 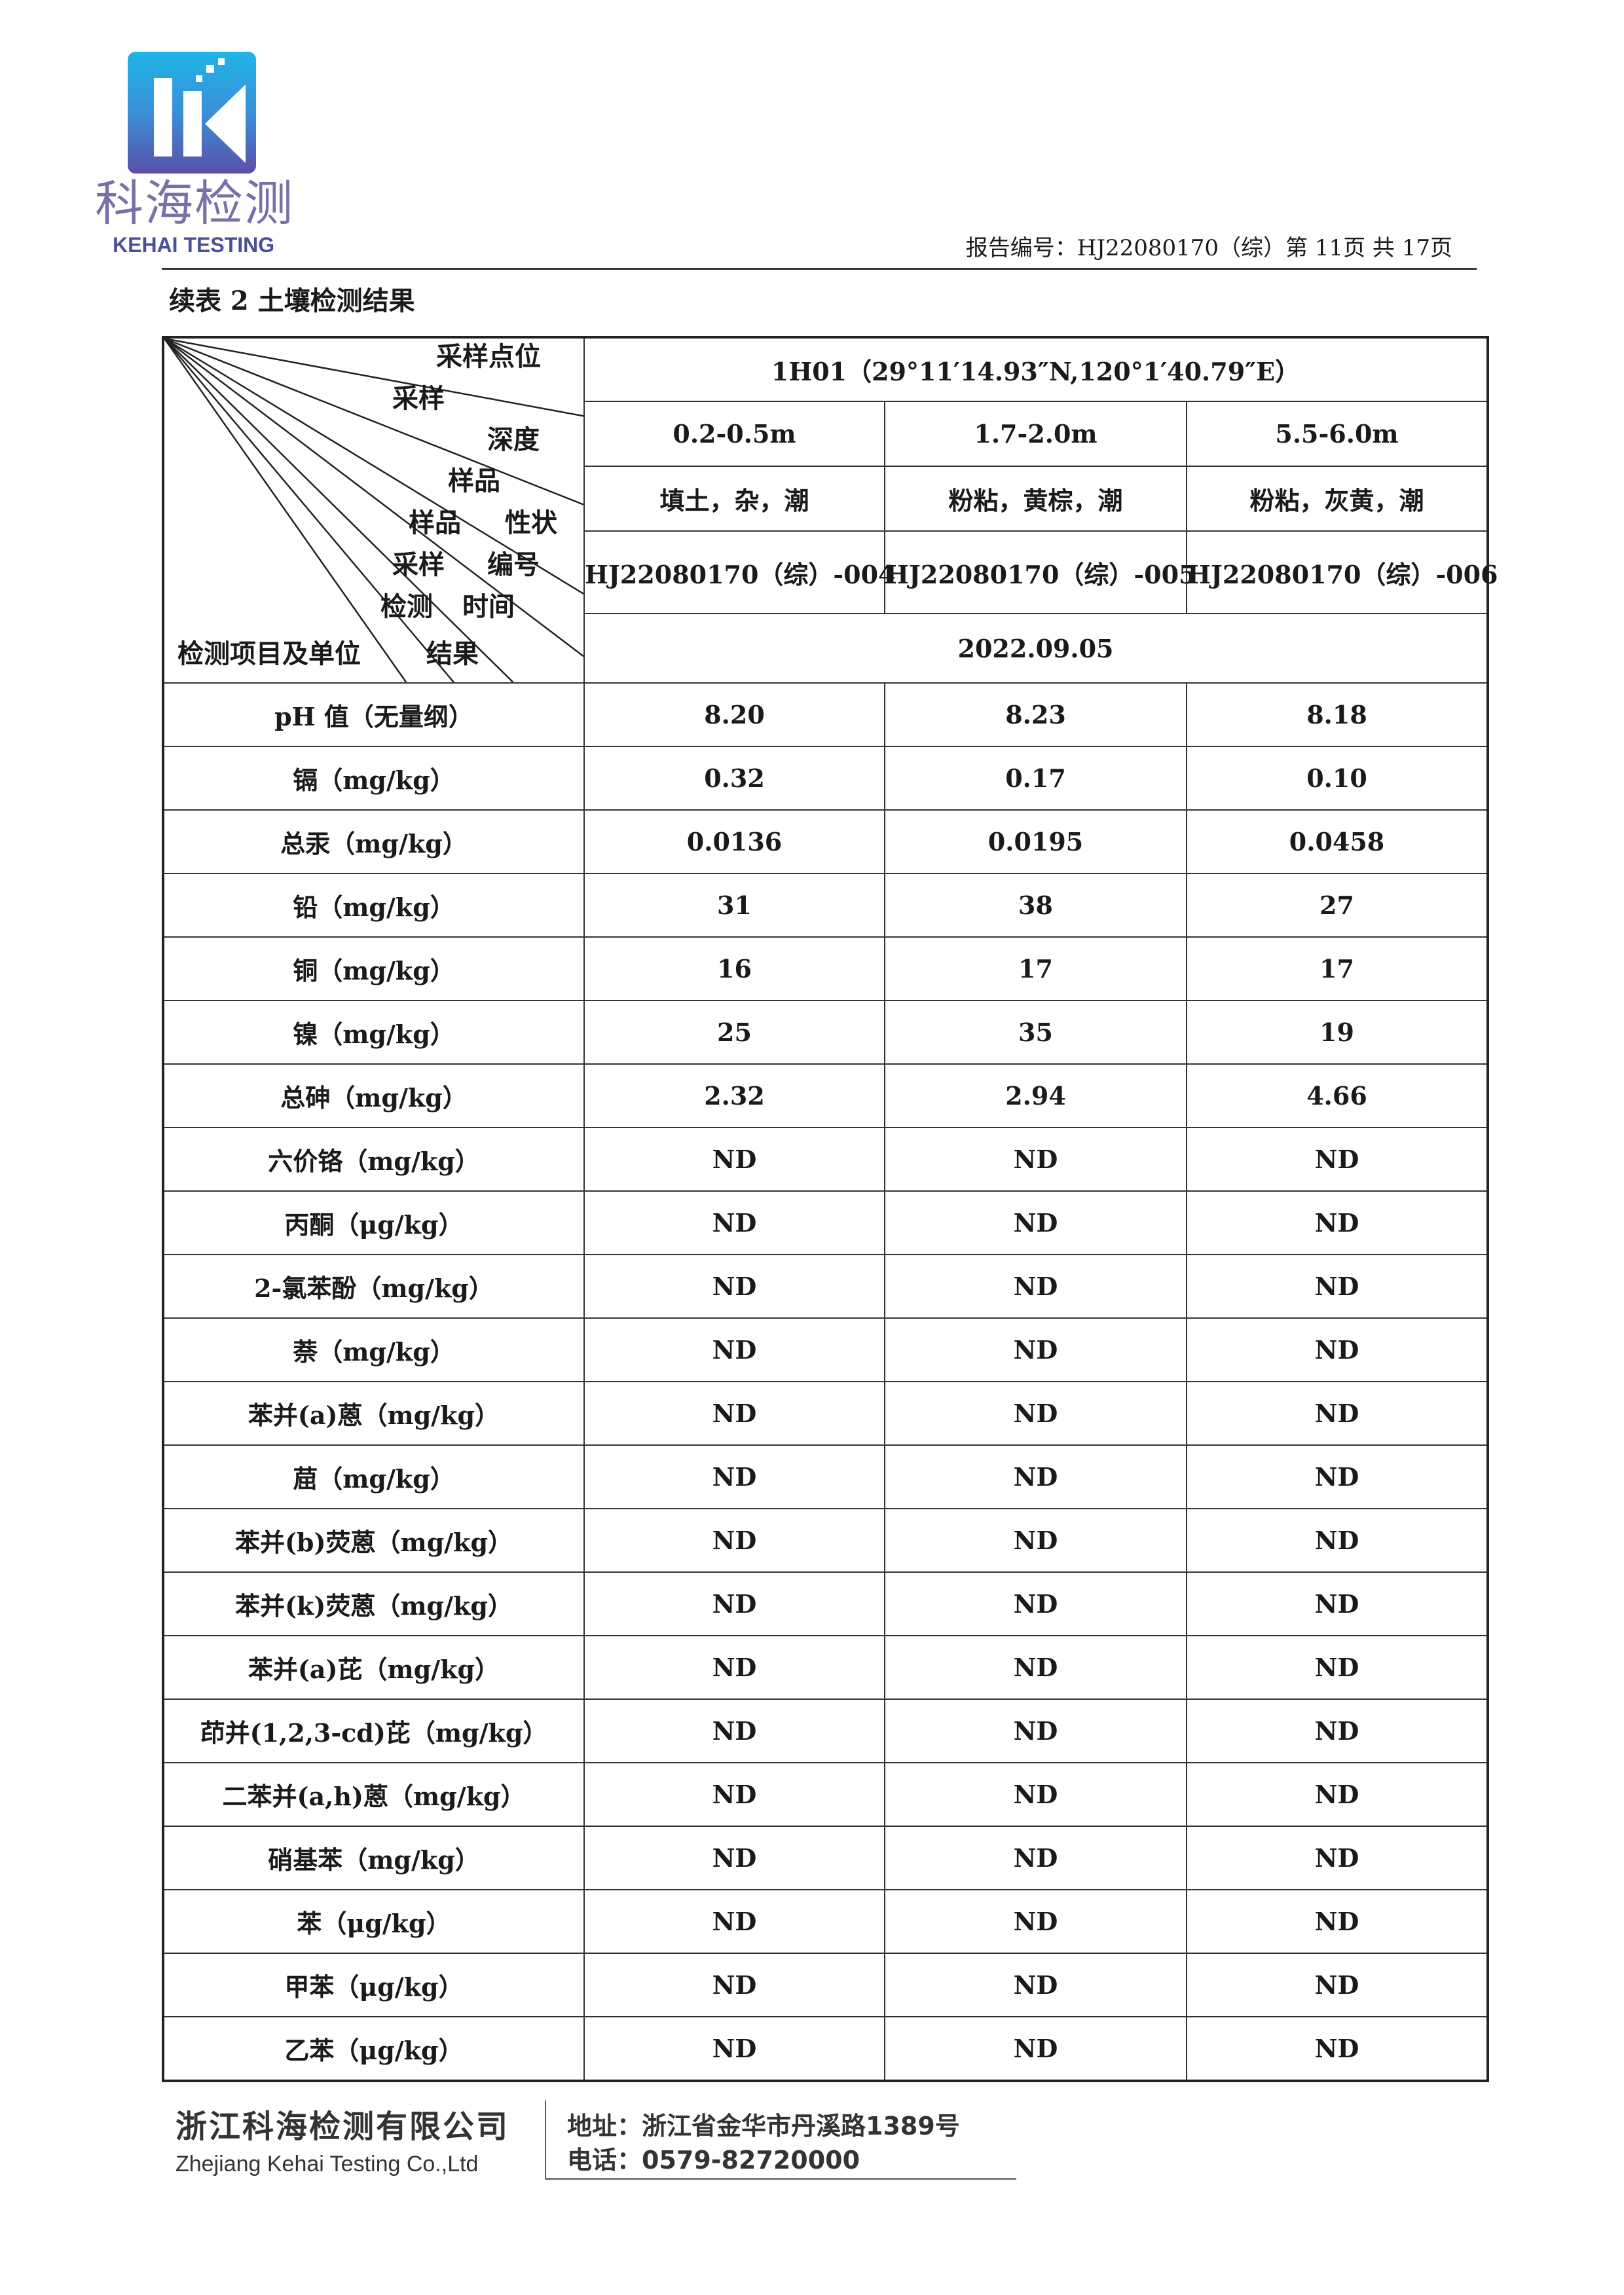 I want to click on value-cell: 4.66, so click(x=1337, y=1095).